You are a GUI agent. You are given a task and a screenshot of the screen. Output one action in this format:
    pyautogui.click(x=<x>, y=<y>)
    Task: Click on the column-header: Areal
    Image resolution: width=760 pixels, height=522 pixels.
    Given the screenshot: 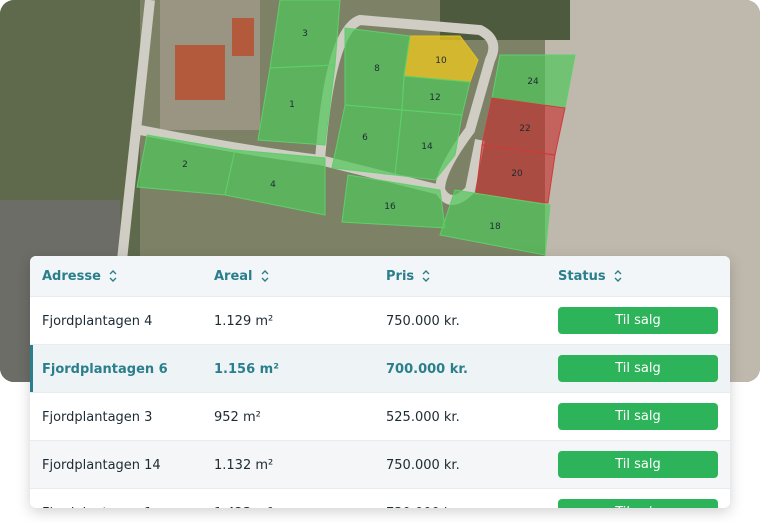 What is the action you would take?
    pyautogui.click(x=241, y=276)
    